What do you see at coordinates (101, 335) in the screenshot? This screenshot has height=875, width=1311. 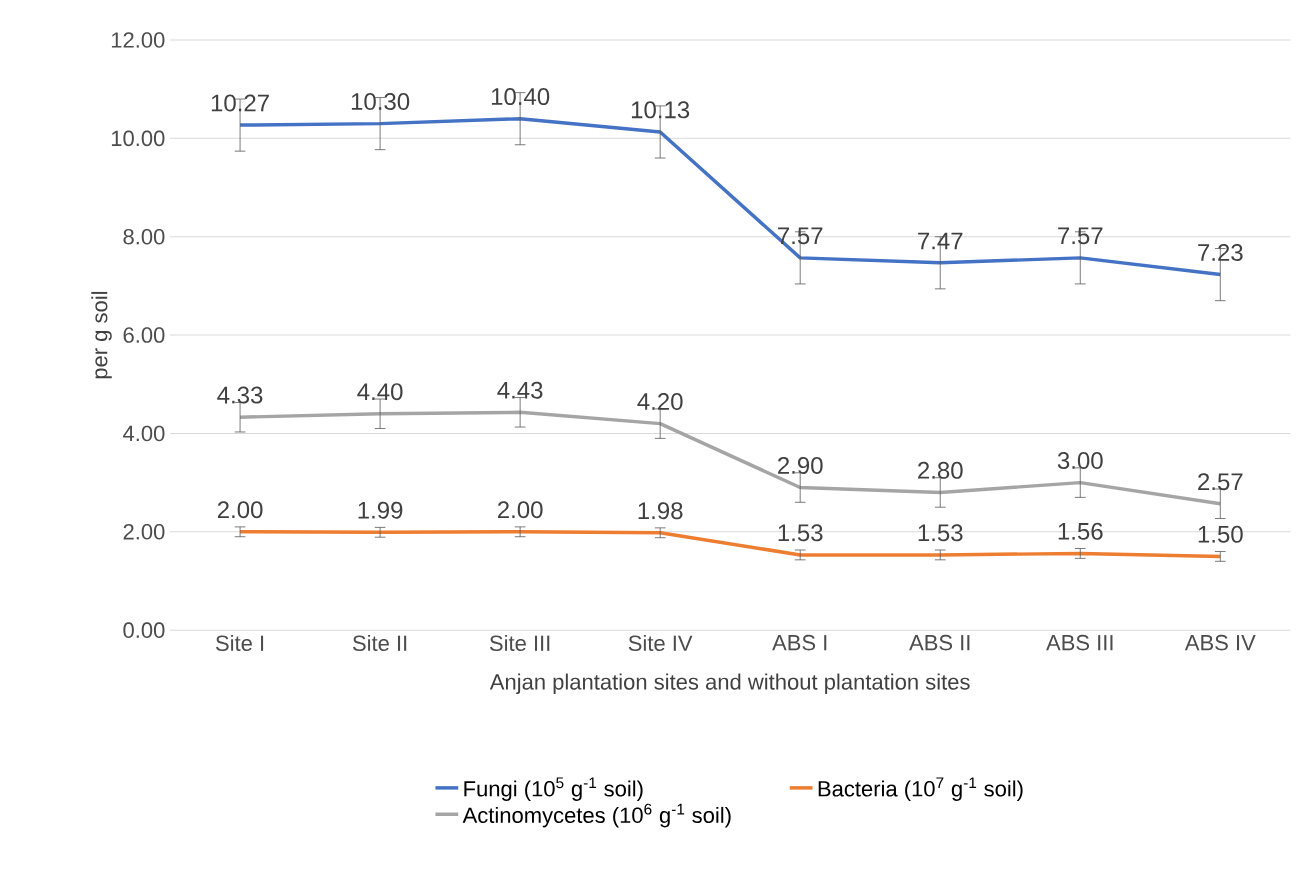 I see `y-axis-title: per g soil` at bounding box center [101, 335].